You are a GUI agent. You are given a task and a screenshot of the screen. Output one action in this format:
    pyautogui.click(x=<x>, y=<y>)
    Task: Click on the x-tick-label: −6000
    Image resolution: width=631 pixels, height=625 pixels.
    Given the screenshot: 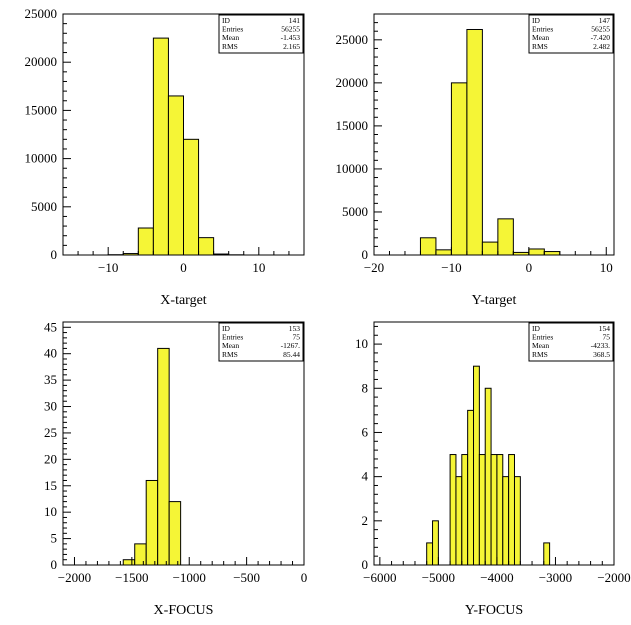 What is the action you would take?
    pyautogui.click(x=379, y=577)
    